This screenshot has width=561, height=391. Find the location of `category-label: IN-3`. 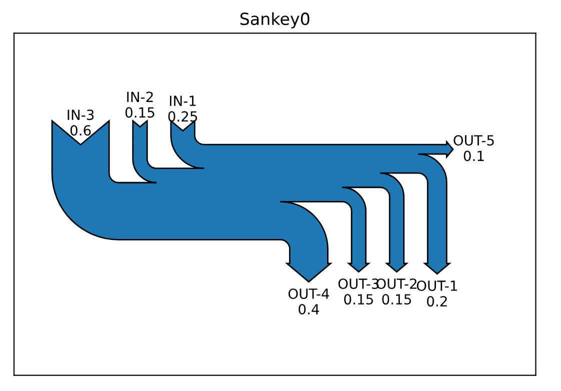

category-label: IN-3 is located at coordinates (81, 115).